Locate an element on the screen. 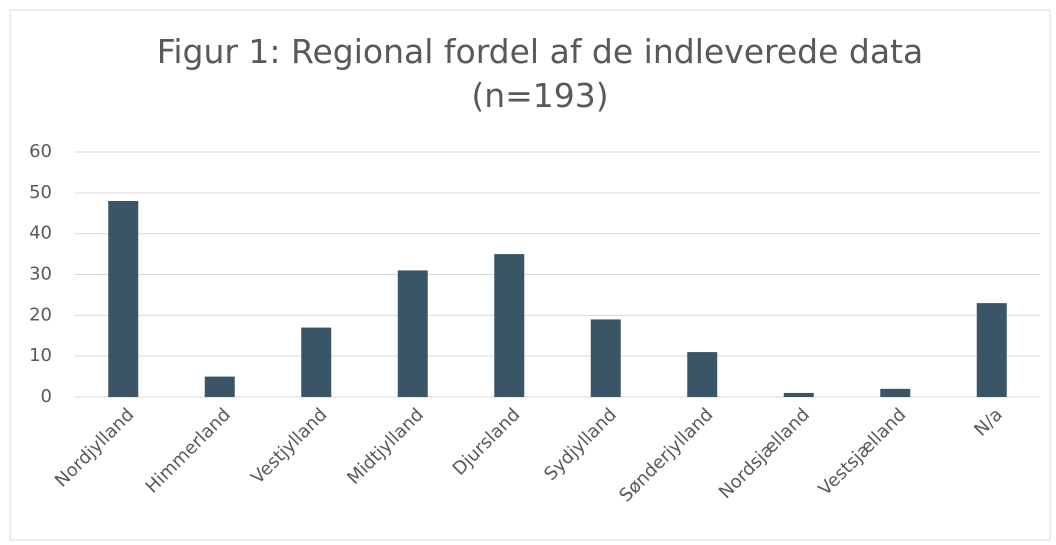  x-tick-label: Midtjylland is located at coordinates (385, 446).